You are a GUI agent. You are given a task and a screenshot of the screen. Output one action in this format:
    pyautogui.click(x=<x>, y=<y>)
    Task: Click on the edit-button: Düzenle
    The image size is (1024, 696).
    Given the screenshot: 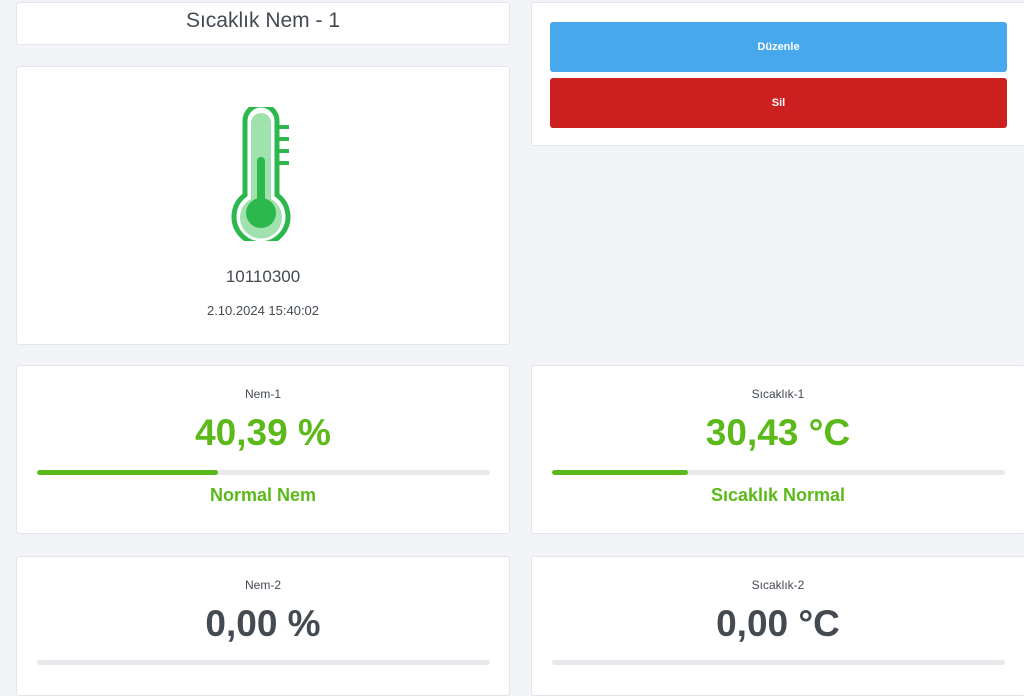 What is the action you would take?
    pyautogui.click(x=778, y=47)
    